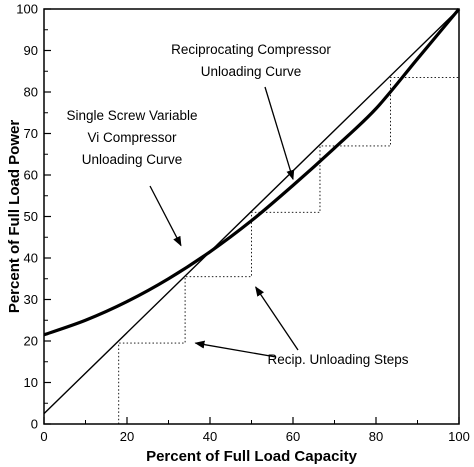 The width and height of the screenshot is (474, 467). Describe the element at coordinates (43, 436) in the screenshot. I see `x-tick-label: 0` at that location.